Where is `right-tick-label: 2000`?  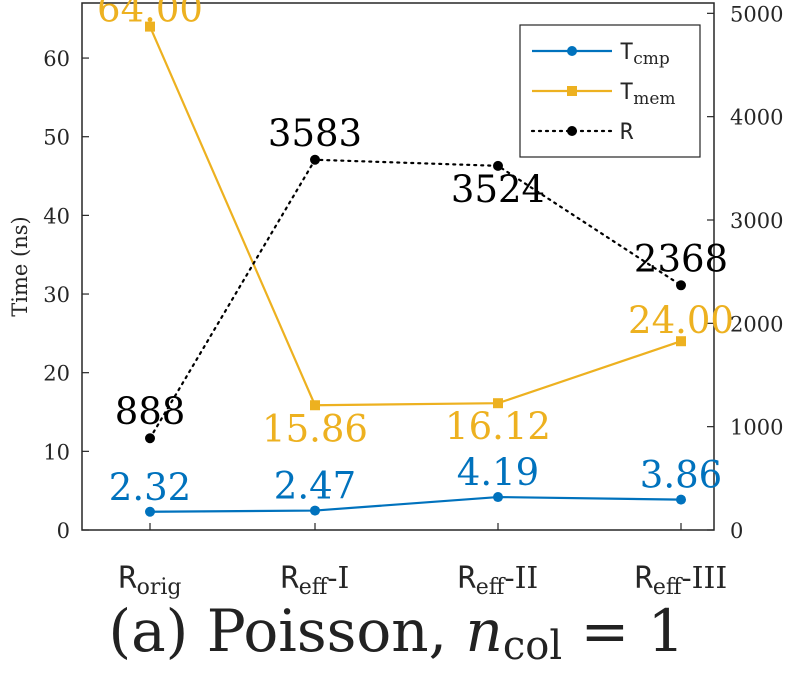
right-tick-label: 2000 is located at coordinates (756, 324).